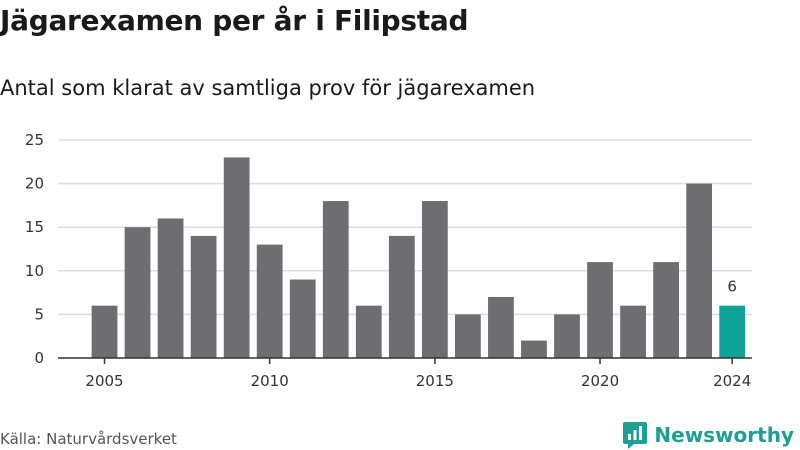  Describe the element at coordinates (236, 257) in the screenshot. I see `bar-2009` at that location.